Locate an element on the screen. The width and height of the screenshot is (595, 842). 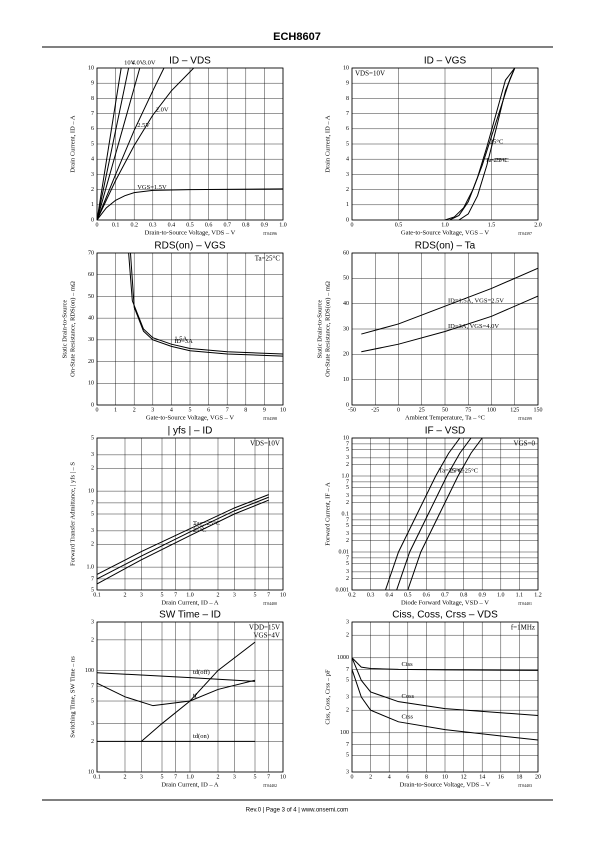
annotation: VGS=4V is located at coordinates (266, 636).